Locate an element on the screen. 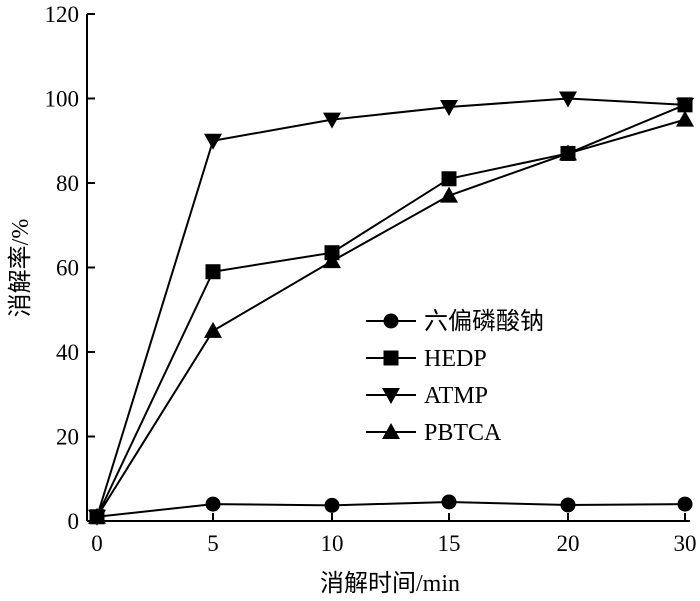 The width and height of the screenshot is (700, 601). legend-label: 六偏磷酸钠 is located at coordinates (484, 321).